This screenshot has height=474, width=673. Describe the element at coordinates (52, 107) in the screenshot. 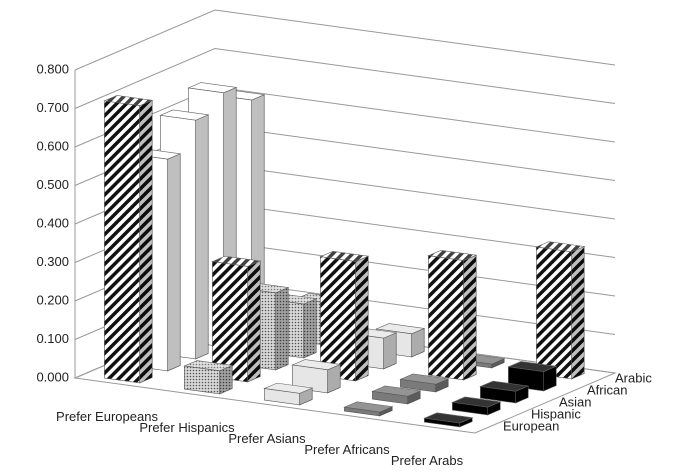

I see `y-tick-label: 0.700` at that location.